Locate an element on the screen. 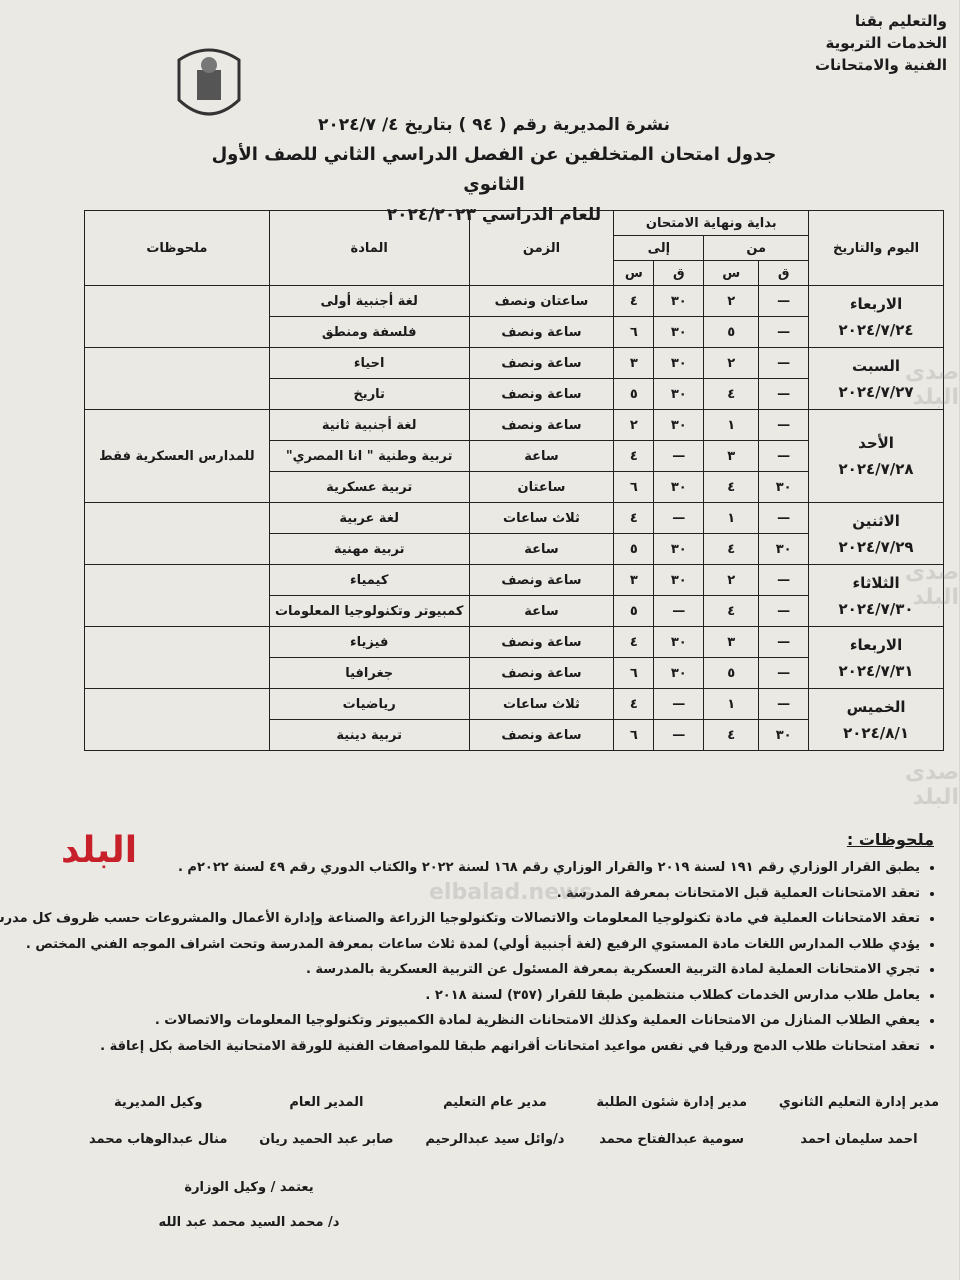 This screenshot has height=1280, width=960. header-cell: من is located at coordinates (757, 248).